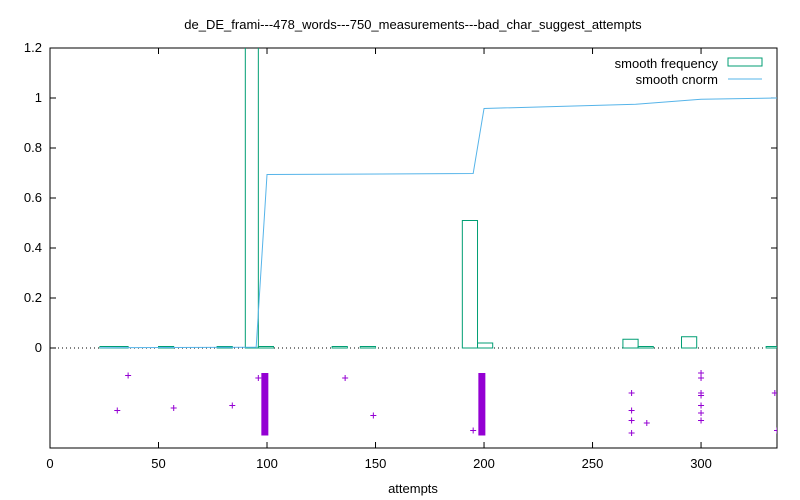 The width and height of the screenshot is (800, 500). I want to click on legend-label-cnorm: smooth cnorm, so click(677, 79).